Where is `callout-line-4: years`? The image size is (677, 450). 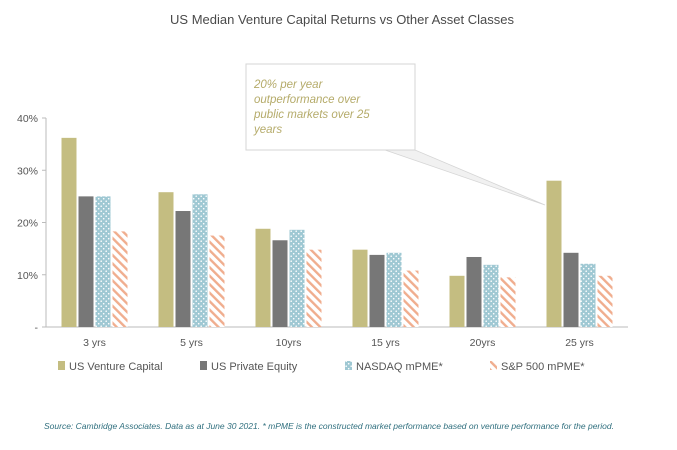
callout-line-4: years is located at coordinates (267, 130).